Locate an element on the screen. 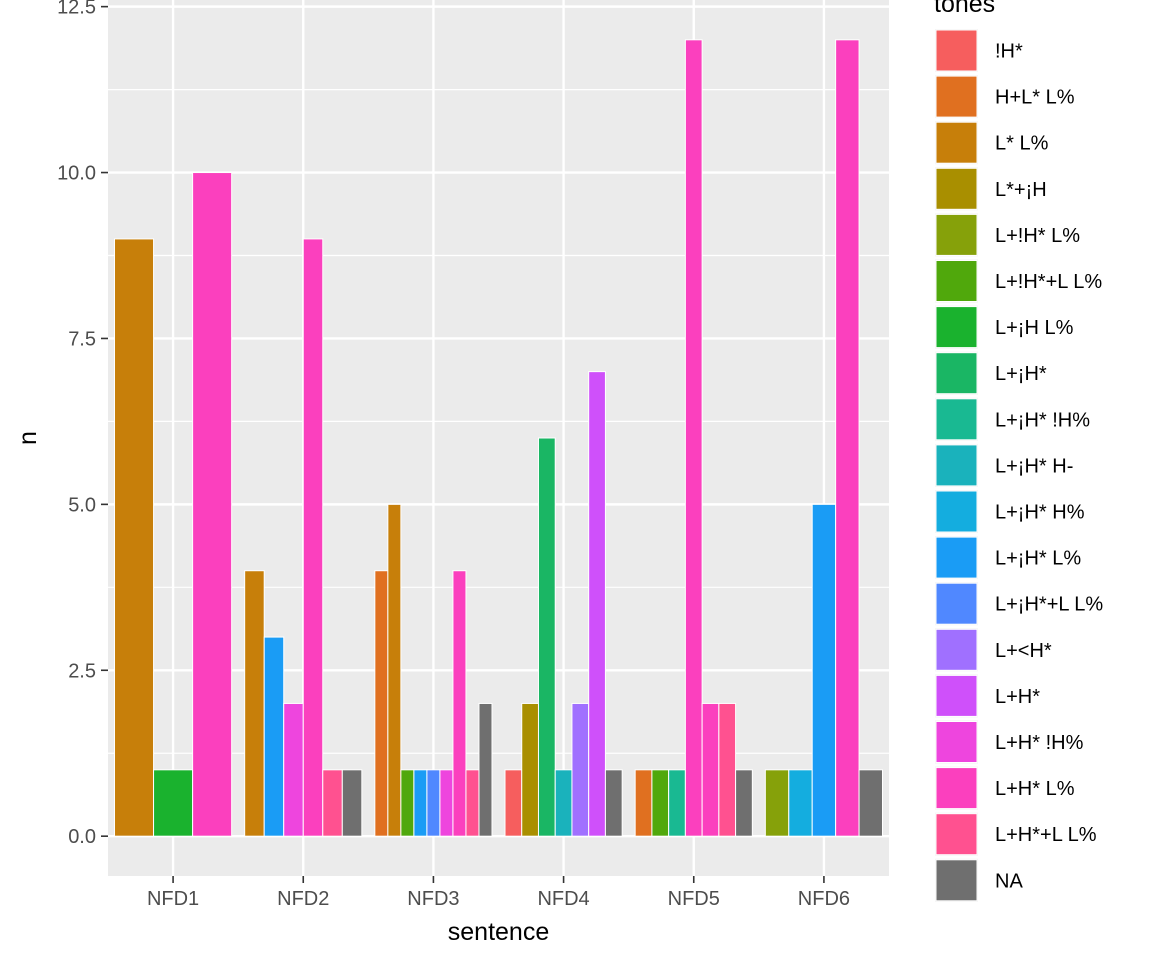  legend-entry-label: NA is located at coordinates (1009, 881).